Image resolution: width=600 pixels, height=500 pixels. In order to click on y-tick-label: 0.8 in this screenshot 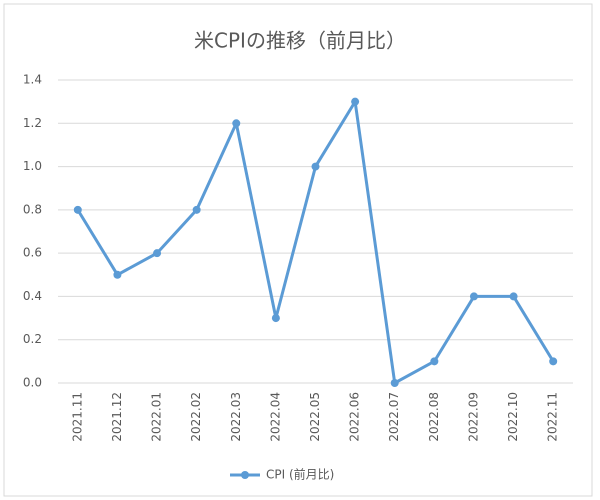, I will do `click(32, 209)`.